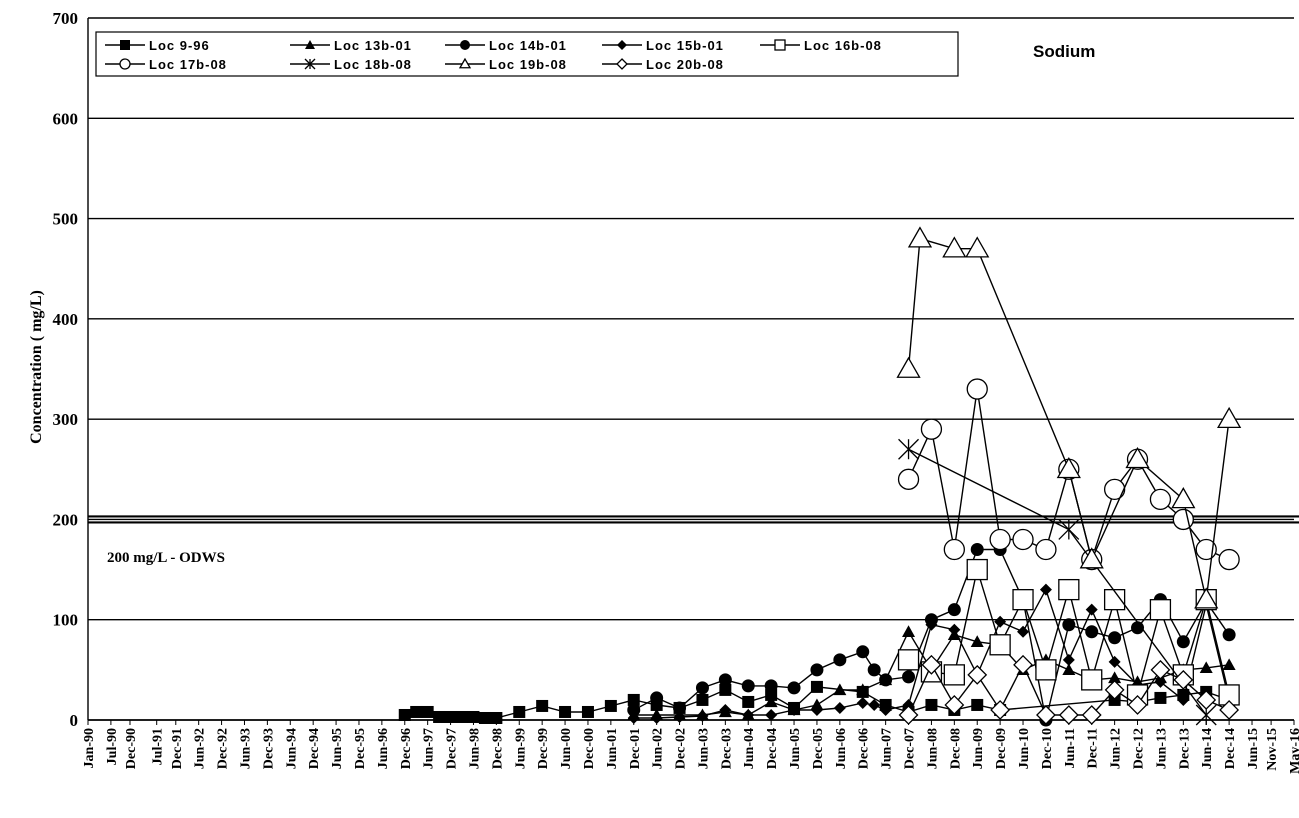 This screenshot has height=818, width=1299. Describe the element at coordinates (841, 748) in the screenshot. I see `x-tick-label: Jun-06` at that location.